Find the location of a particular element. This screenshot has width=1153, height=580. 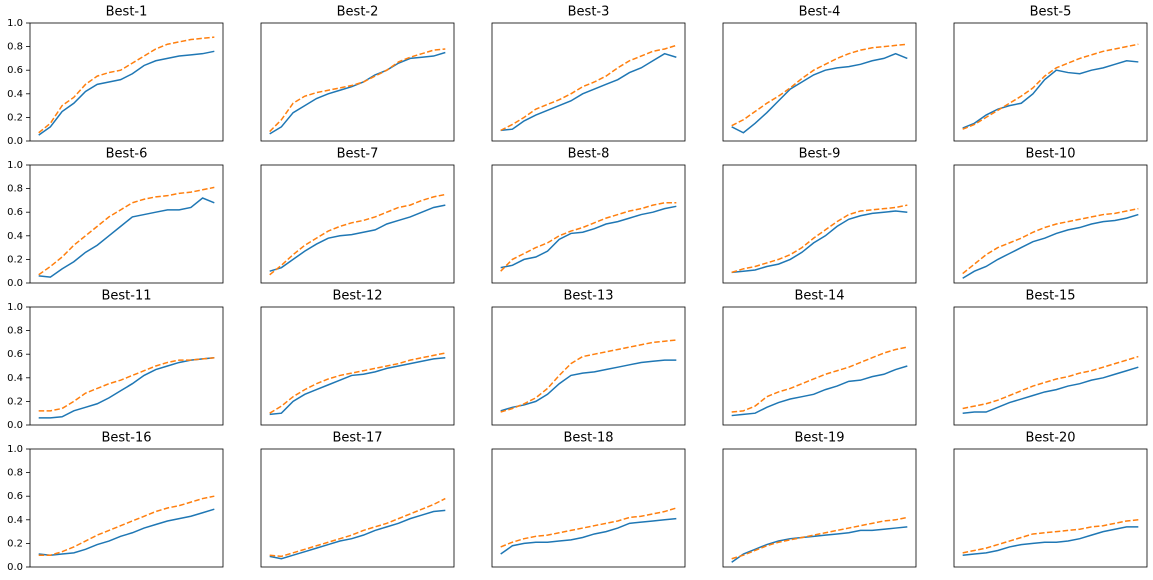

subplot-title: Best-10 is located at coordinates (1050, 154).